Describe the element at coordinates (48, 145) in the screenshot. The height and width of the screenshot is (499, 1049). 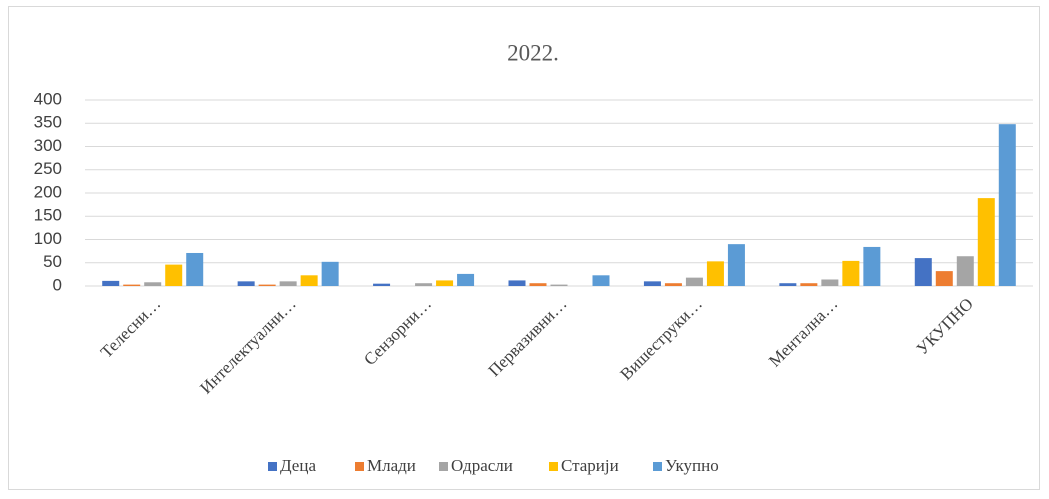
I see `y-tick-label: 300` at that location.